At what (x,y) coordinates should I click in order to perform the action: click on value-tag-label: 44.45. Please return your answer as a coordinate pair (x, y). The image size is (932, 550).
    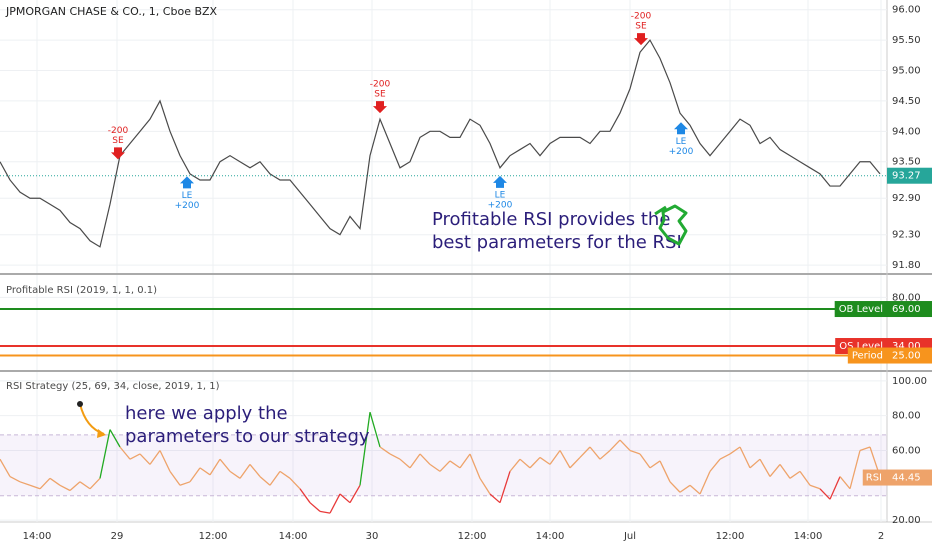
    Looking at the image, I should click on (906, 478).